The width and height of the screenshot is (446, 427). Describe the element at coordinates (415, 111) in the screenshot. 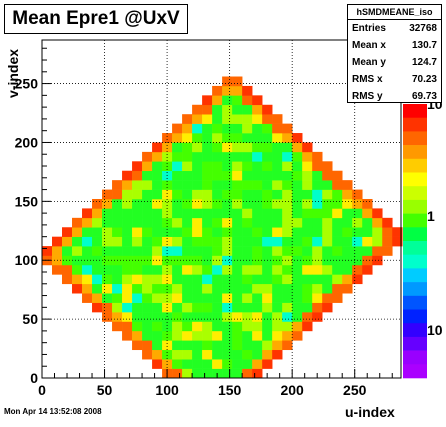

I see `color-scale-band` at that location.